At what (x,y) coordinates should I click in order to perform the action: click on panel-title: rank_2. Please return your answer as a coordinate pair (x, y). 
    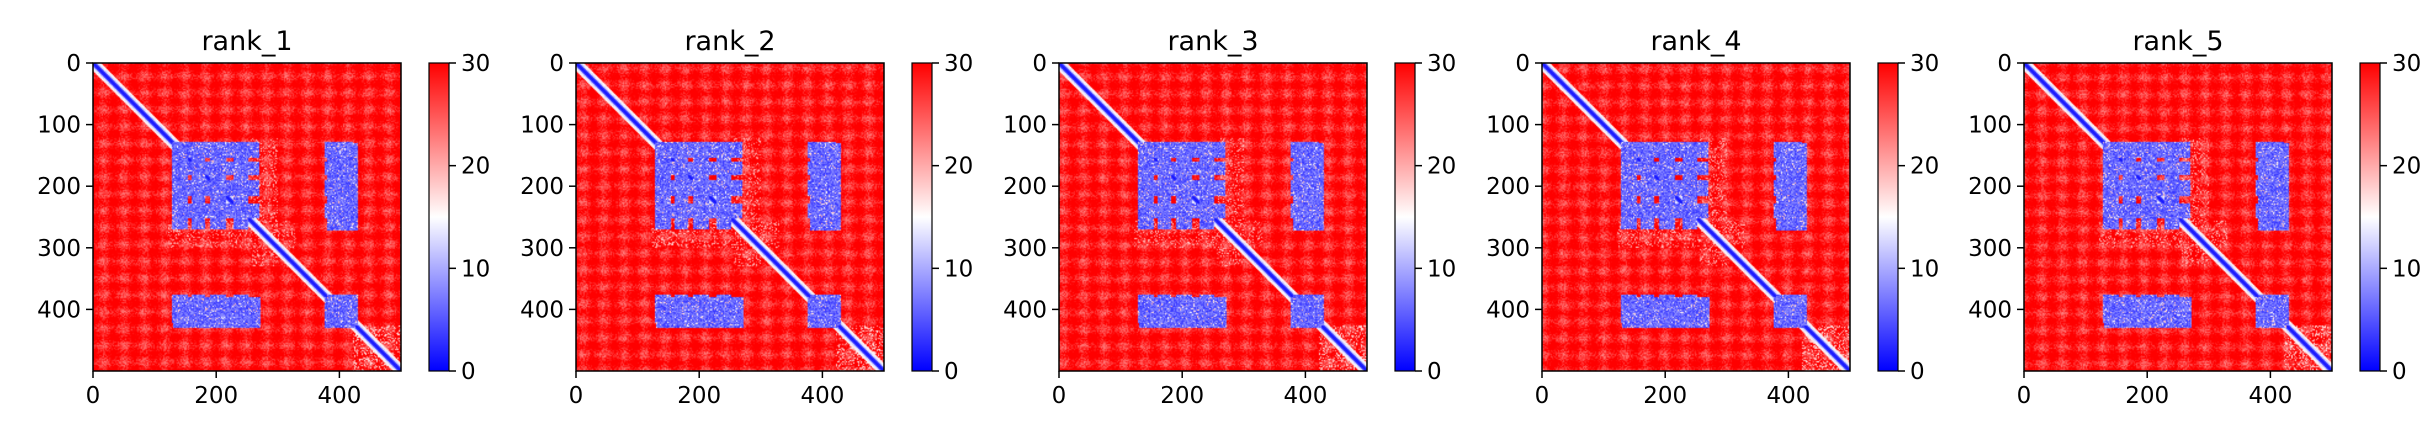
    Looking at the image, I should click on (729, 41).